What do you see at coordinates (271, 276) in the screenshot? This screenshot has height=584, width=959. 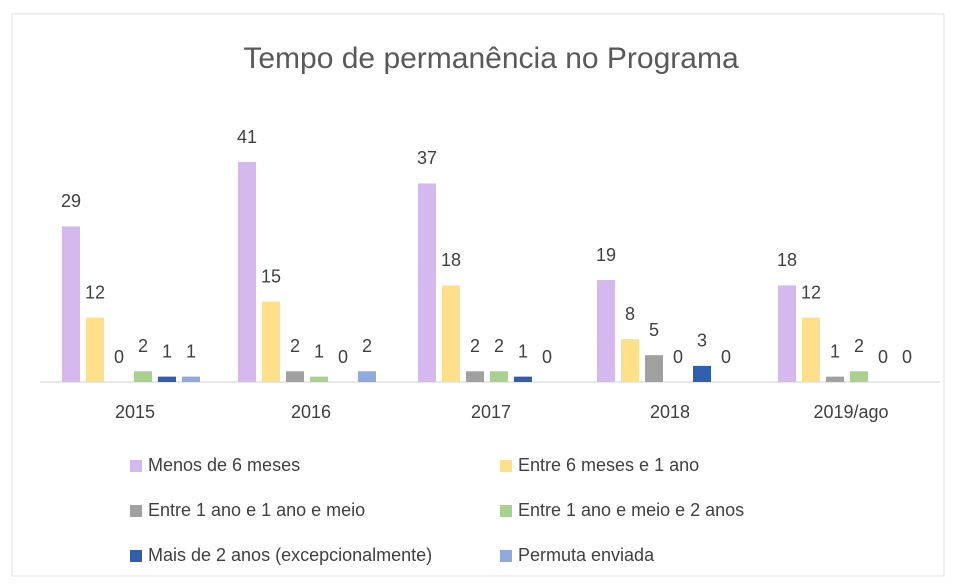 I see `data-label: 15` at bounding box center [271, 276].